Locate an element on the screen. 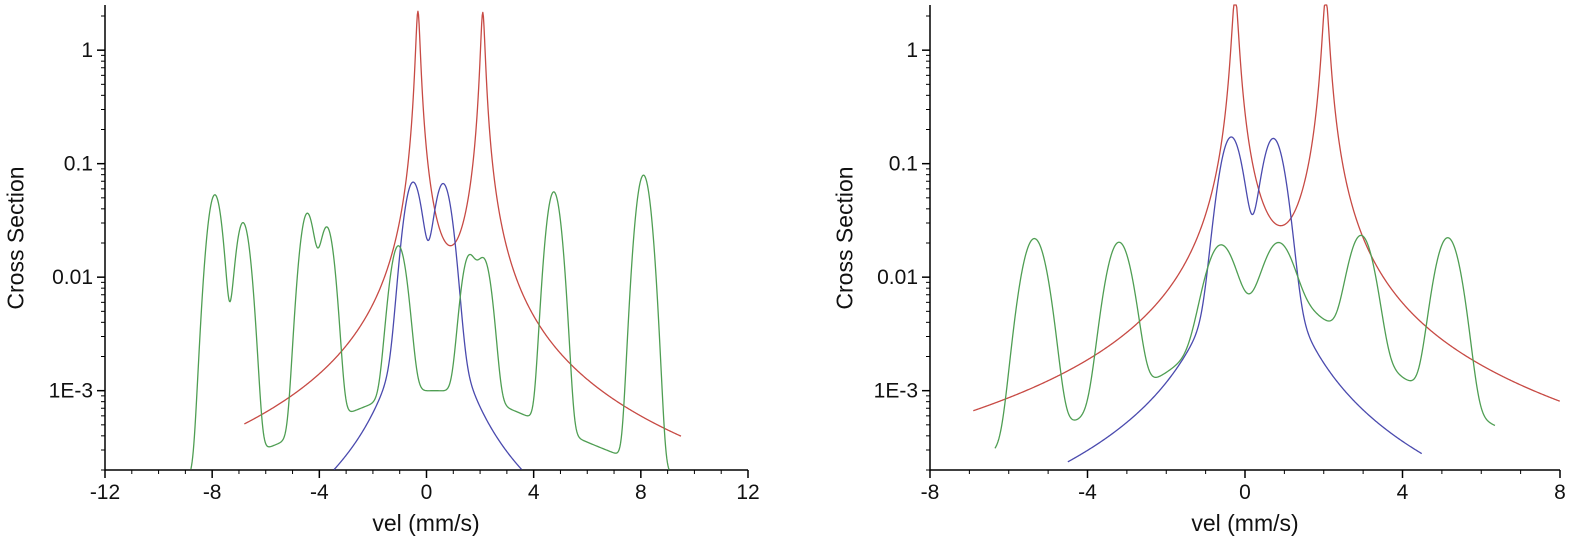  x-tick-label: 12 is located at coordinates (747, 492).